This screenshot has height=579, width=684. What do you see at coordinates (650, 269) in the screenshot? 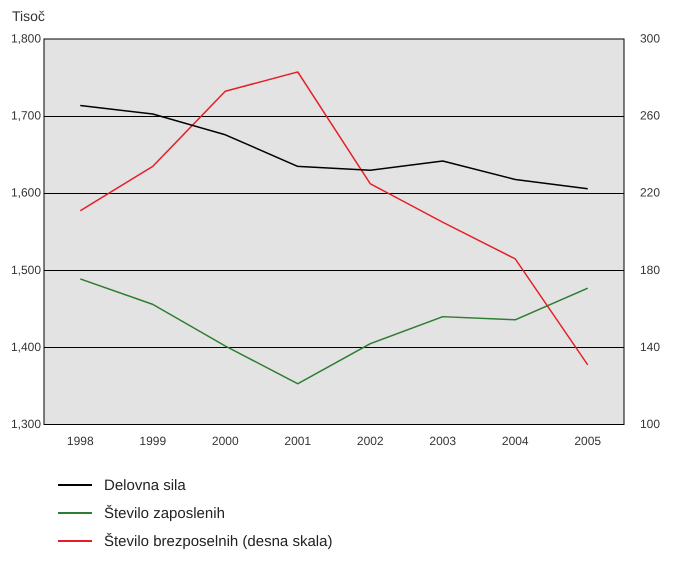
I see `y2-tick-label: 180` at bounding box center [650, 269].